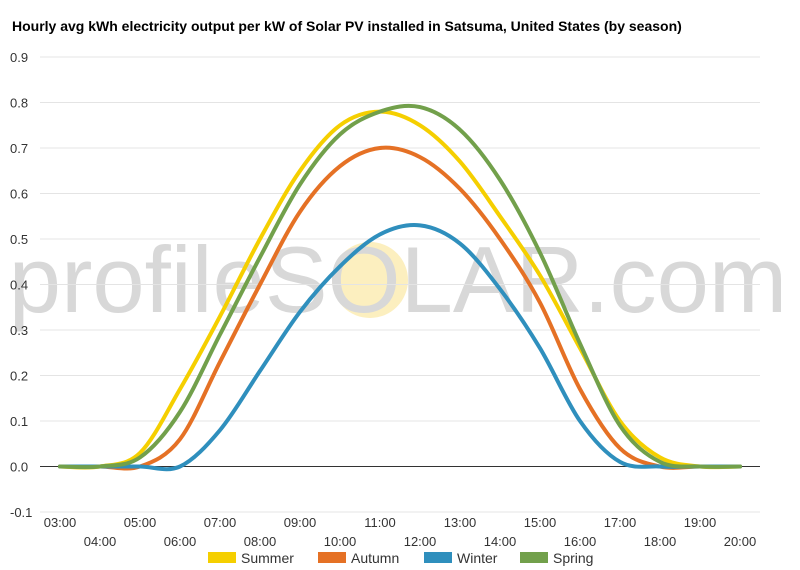  Describe the element at coordinates (700, 522) in the screenshot. I see `x-tick-label: 19:00` at that location.